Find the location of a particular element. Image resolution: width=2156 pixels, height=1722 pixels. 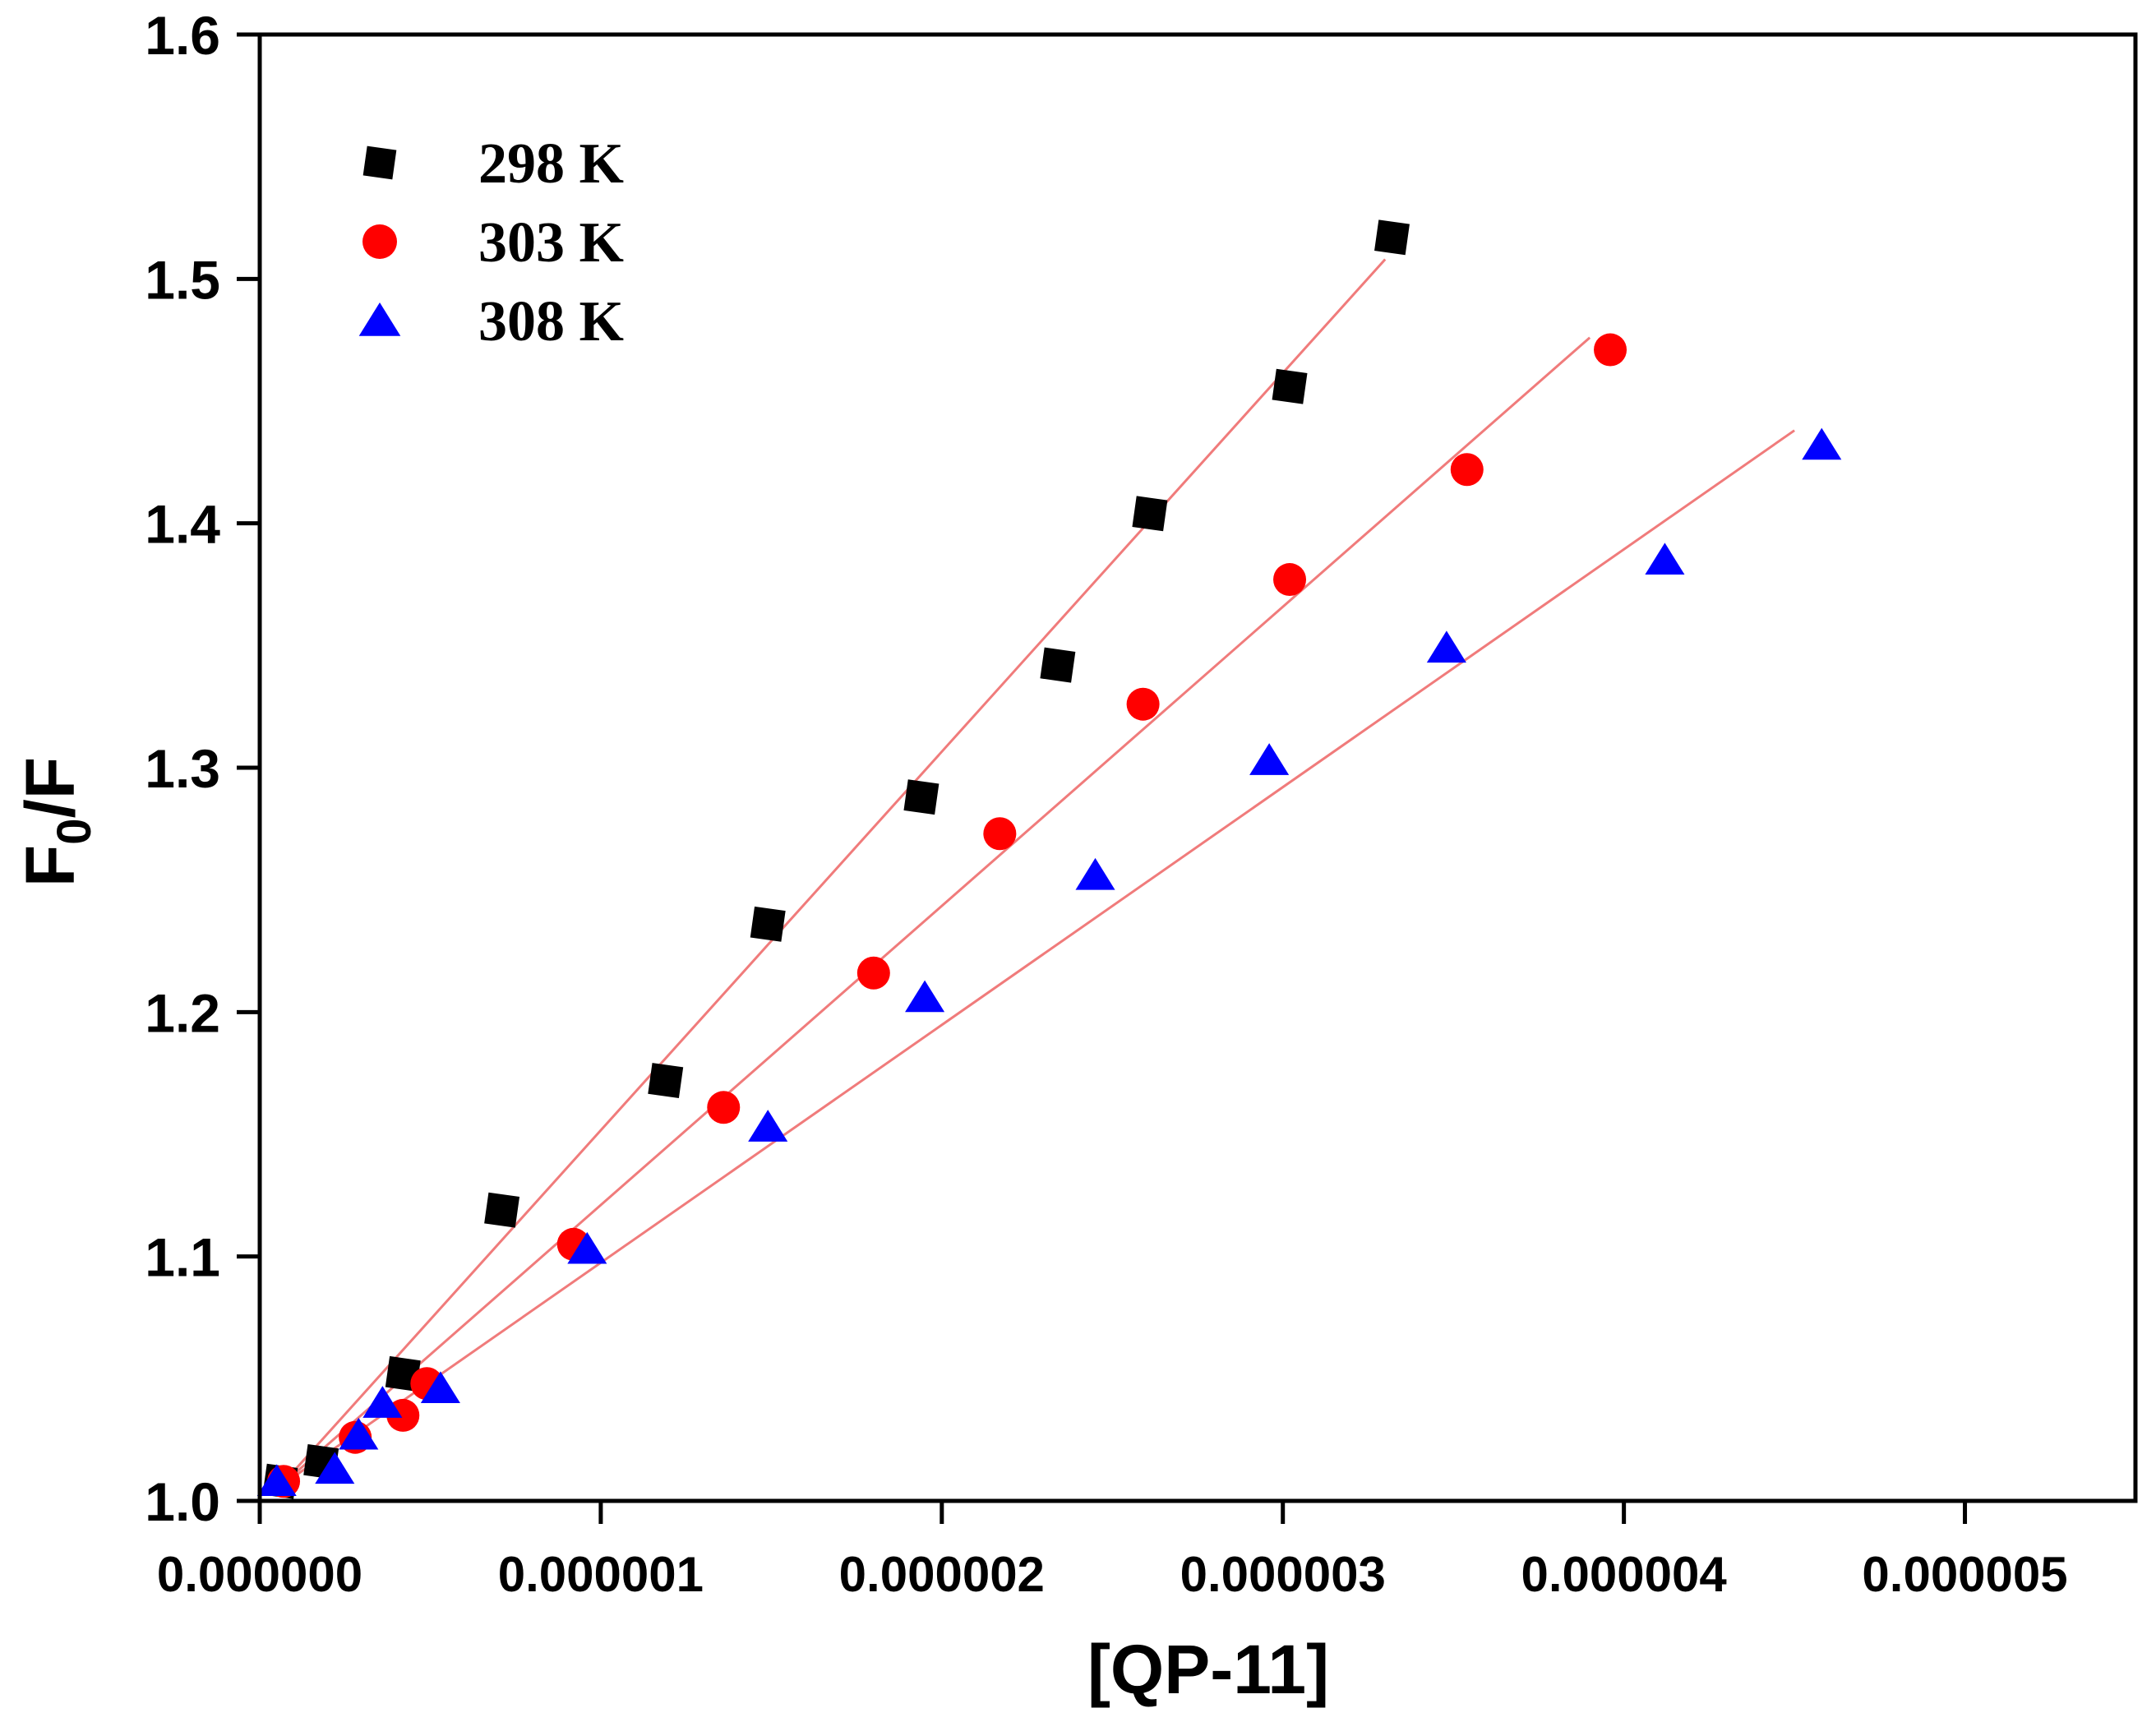

y-tick-label: 1.2 is located at coordinates (182, 1013).